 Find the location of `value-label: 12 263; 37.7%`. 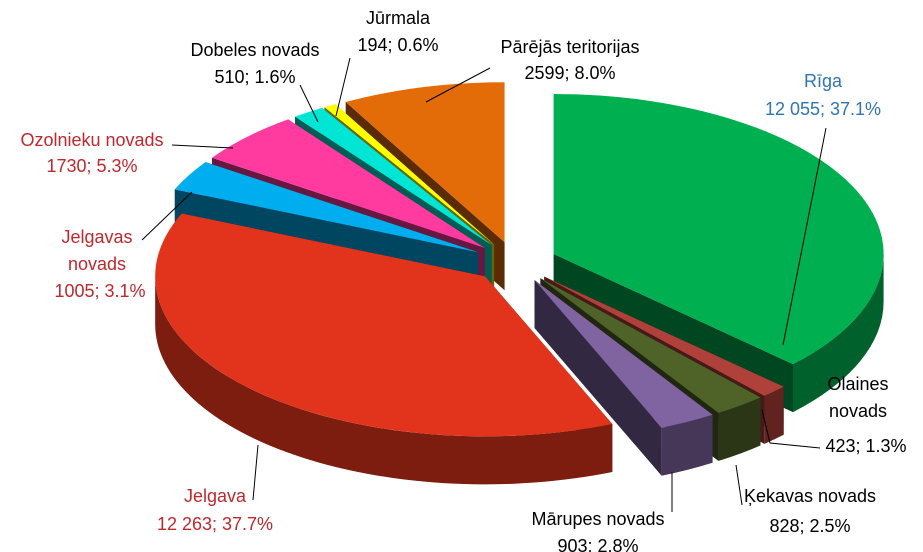

value-label: 12 263; 37.7% is located at coordinates (215, 524).